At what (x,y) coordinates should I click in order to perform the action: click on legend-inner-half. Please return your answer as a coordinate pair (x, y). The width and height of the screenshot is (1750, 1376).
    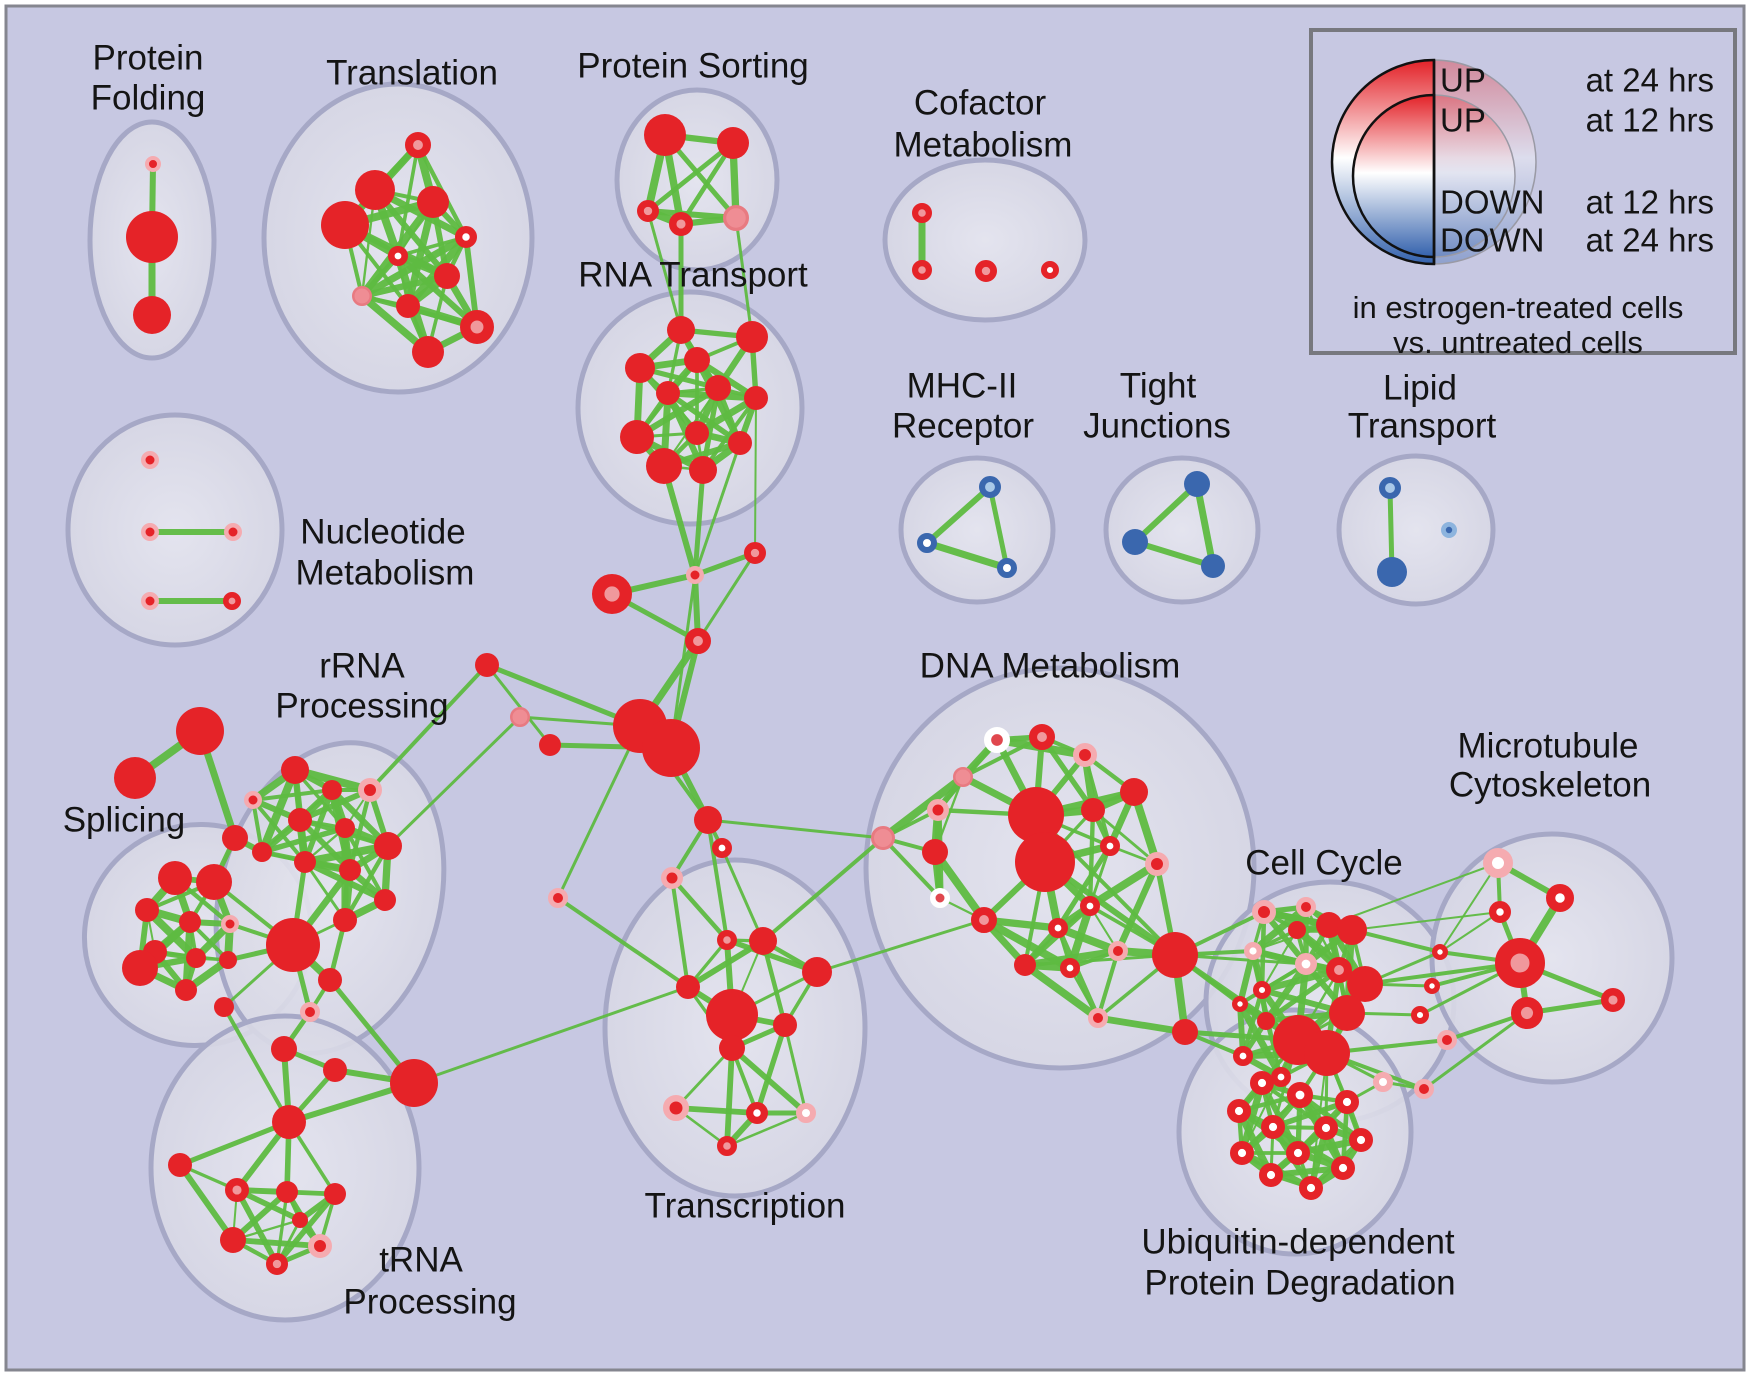
    Looking at the image, I should click on (1393, 176).